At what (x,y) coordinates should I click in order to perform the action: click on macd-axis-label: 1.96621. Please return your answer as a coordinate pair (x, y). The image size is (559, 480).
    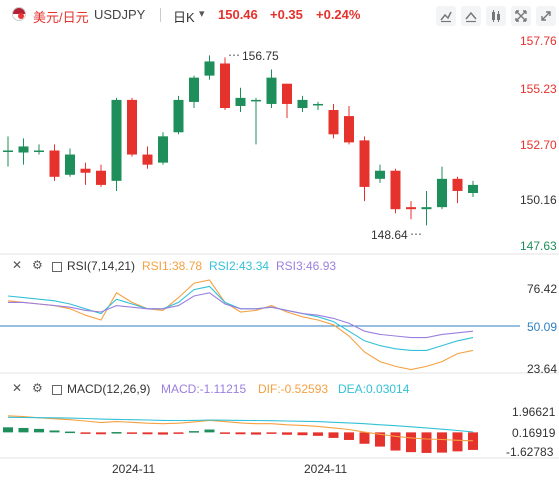
    Looking at the image, I should click on (534, 412).